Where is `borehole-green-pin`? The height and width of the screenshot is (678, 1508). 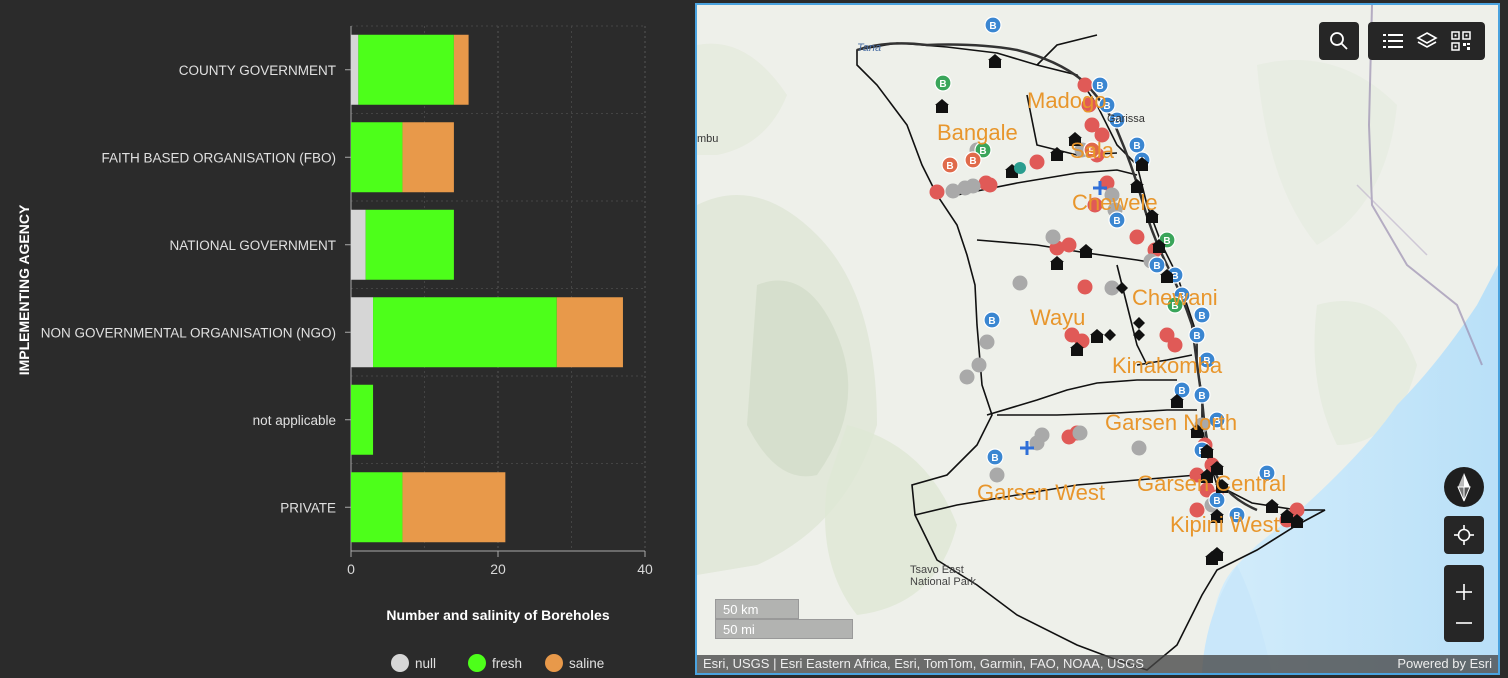
borehole-green-pin is located at coordinates (943, 83).